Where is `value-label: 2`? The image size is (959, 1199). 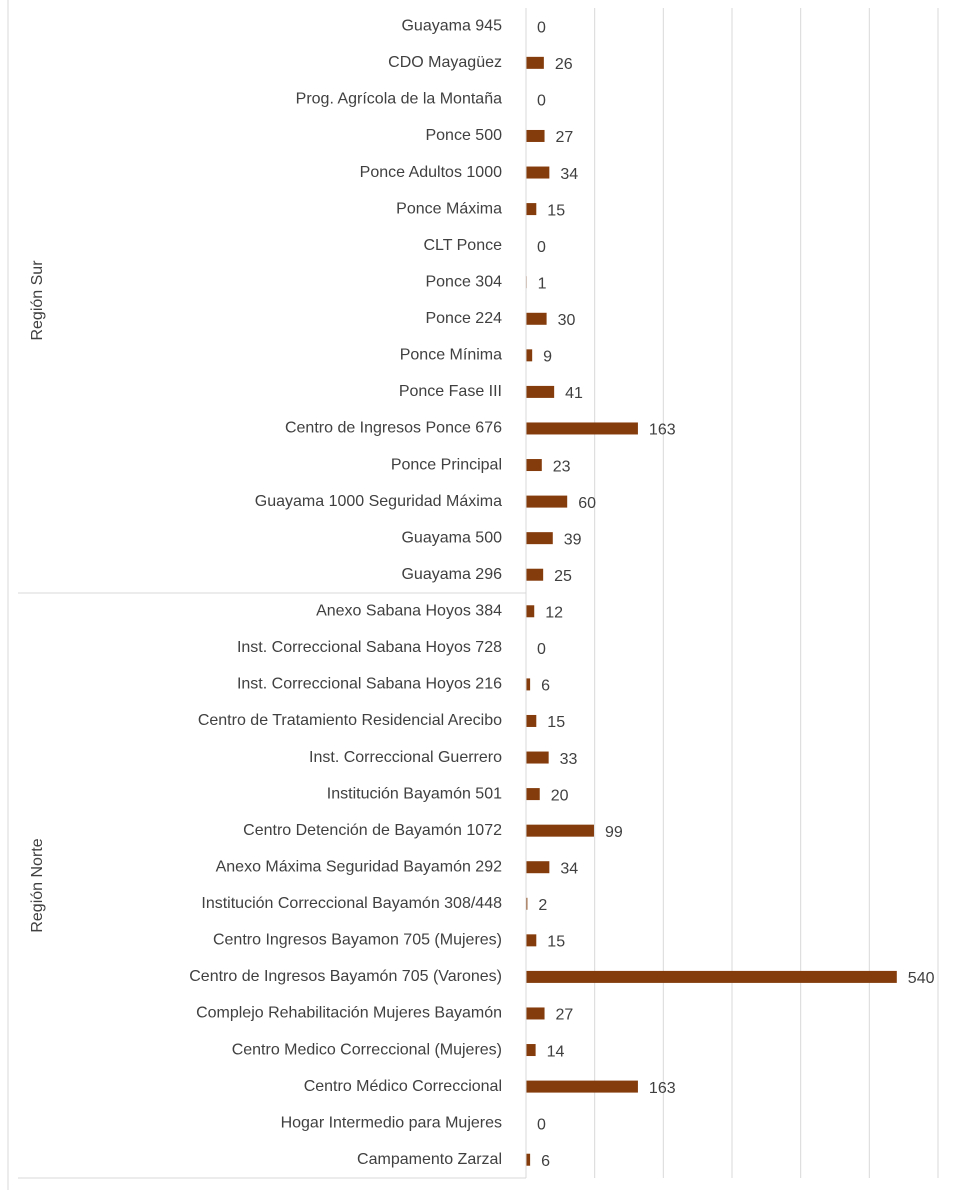
value-label: 2 is located at coordinates (542, 905).